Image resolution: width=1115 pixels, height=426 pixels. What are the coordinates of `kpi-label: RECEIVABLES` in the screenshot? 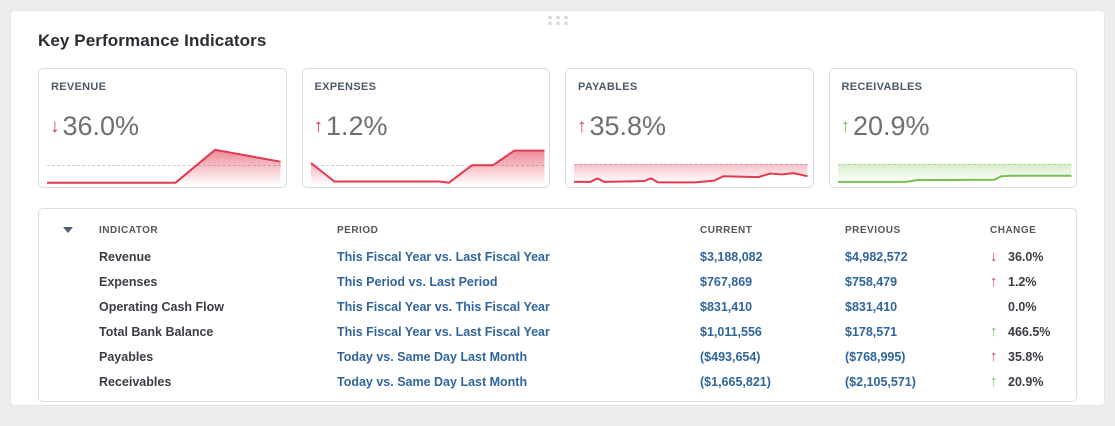 It's located at (882, 87).